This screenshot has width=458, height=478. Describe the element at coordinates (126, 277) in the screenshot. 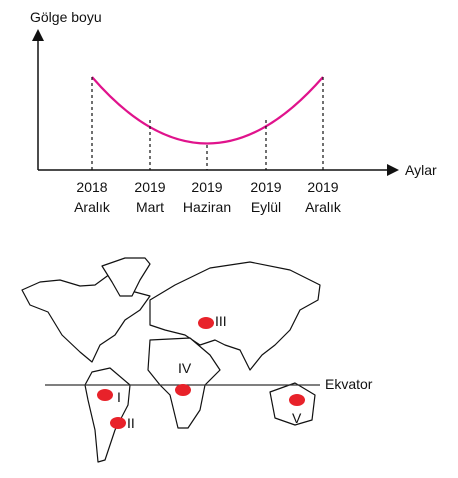

I see `greenland` at that location.